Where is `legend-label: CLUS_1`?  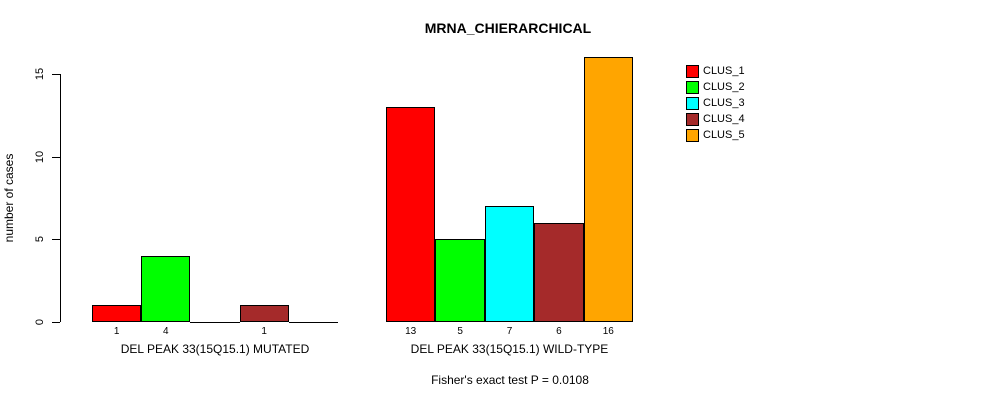
legend-label: CLUS_1 is located at coordinates (724, 71).